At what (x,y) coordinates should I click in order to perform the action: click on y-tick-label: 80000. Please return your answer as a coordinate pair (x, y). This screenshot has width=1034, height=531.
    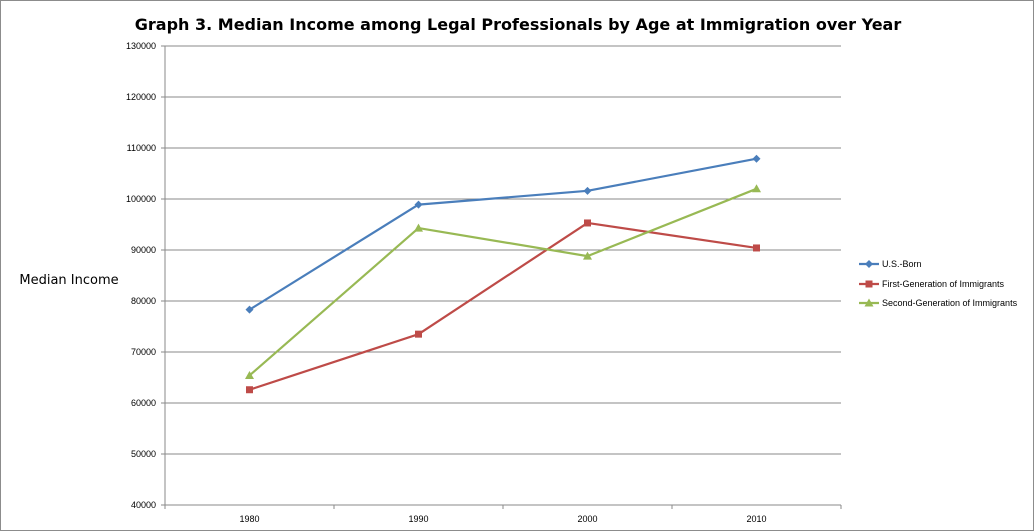
    Looking at the image, I should click on (143, 301).